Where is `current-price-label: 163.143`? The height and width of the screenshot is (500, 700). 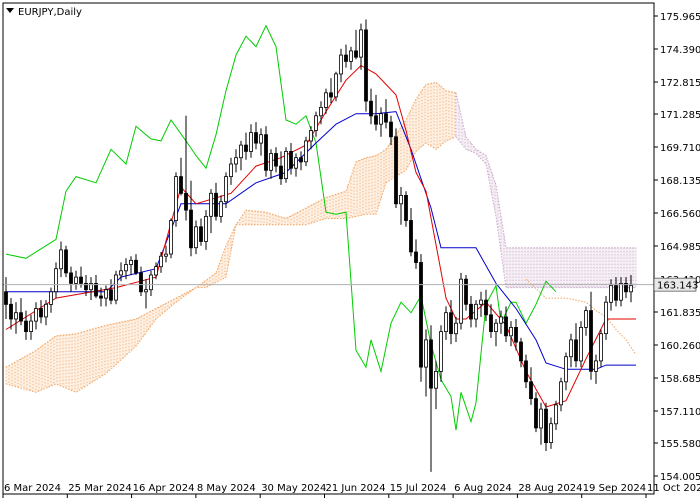 current-price-label: 163.143 is located at coordinates (677, 286).